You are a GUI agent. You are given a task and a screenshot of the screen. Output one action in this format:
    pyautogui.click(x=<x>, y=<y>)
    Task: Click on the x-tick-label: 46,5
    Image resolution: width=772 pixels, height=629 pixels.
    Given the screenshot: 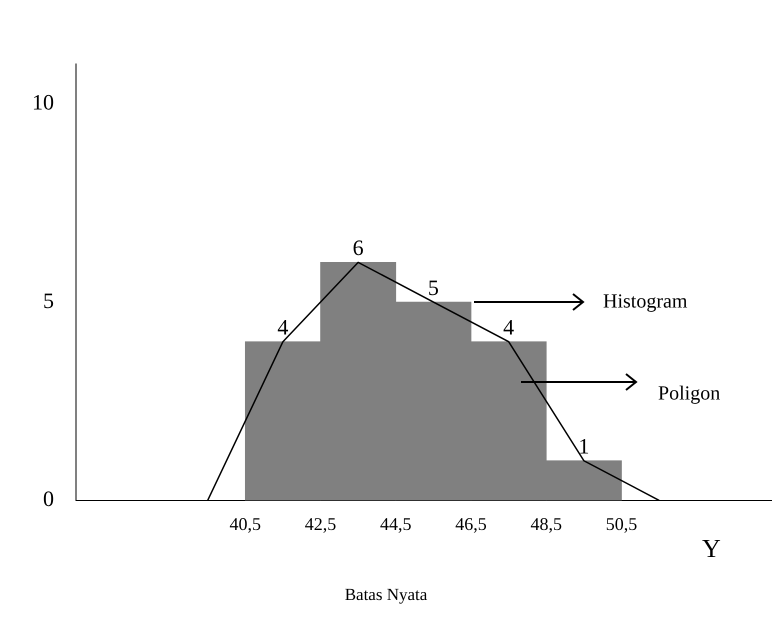 What is the action you would take?
    pyautogui.click(x=471, y=524)
    